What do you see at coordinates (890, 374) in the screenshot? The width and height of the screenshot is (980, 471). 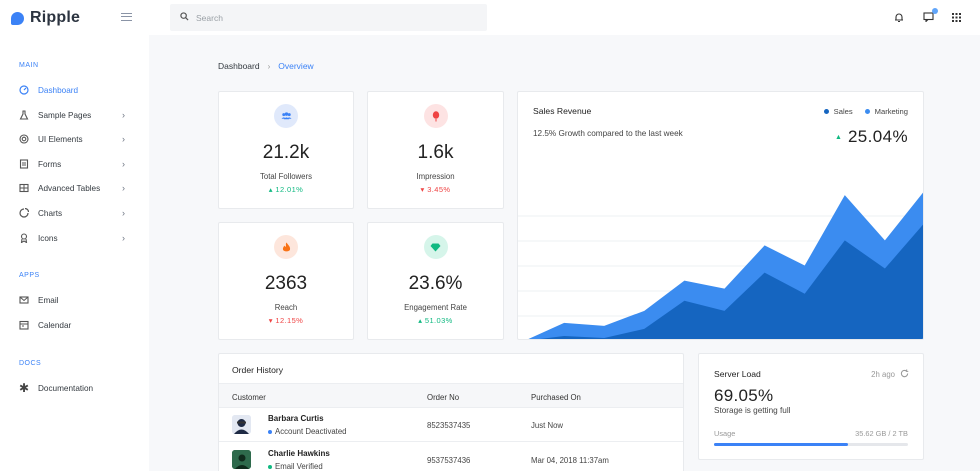 I see `last-updated: 2h ago` at bounding box center [890, 374].